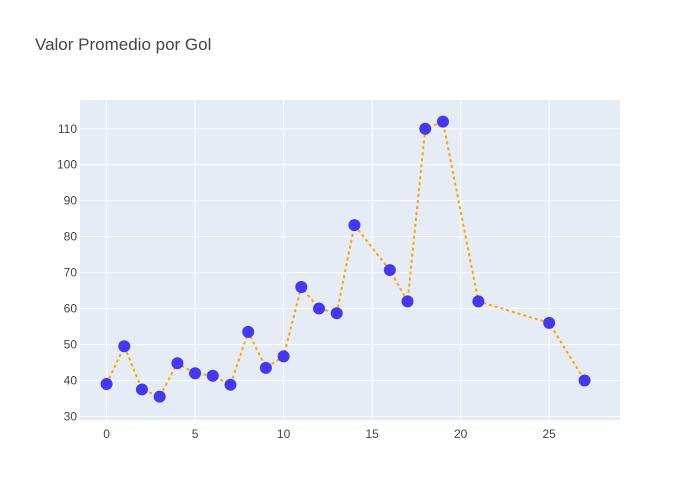  Describe the element at coordinates (550, 434) in the screenshot. I see `x-tick-label: 25` at that location.